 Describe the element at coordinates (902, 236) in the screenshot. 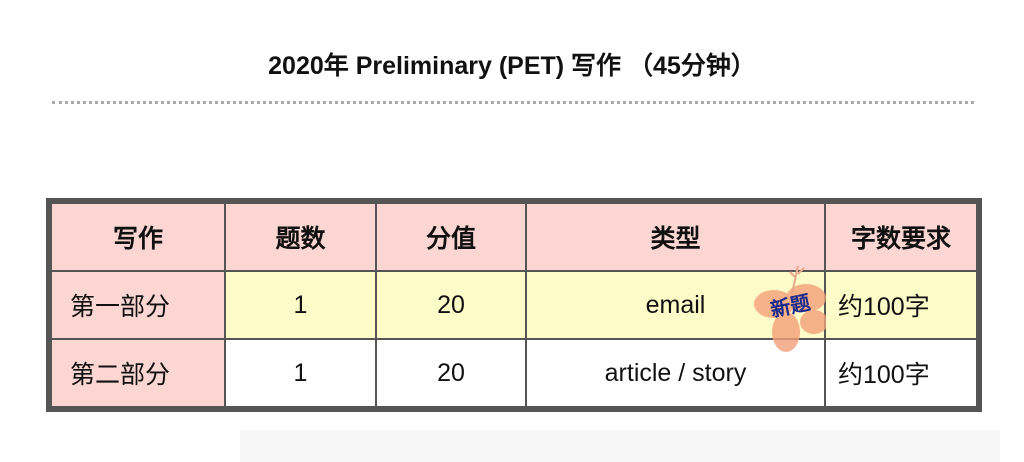

I see `header-cell: 字数要求` at that location.